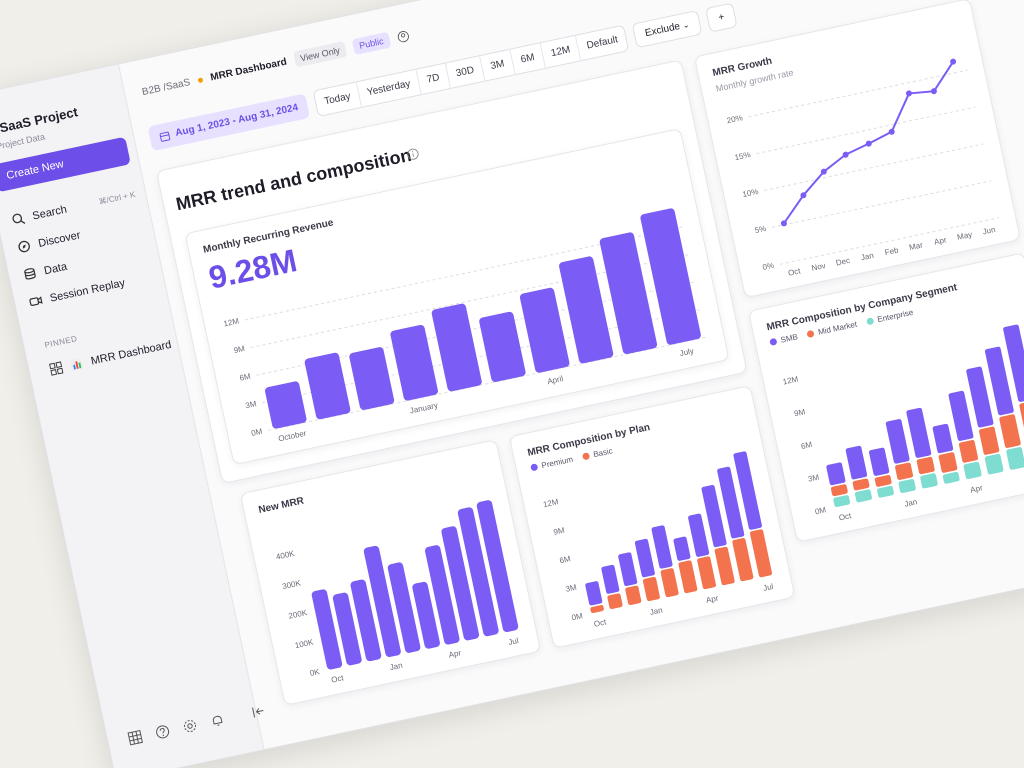 Image resolution: width=1024 pixels, height=768 pixels. I want to click on x-tick-label: Nov, so click(819, 267).